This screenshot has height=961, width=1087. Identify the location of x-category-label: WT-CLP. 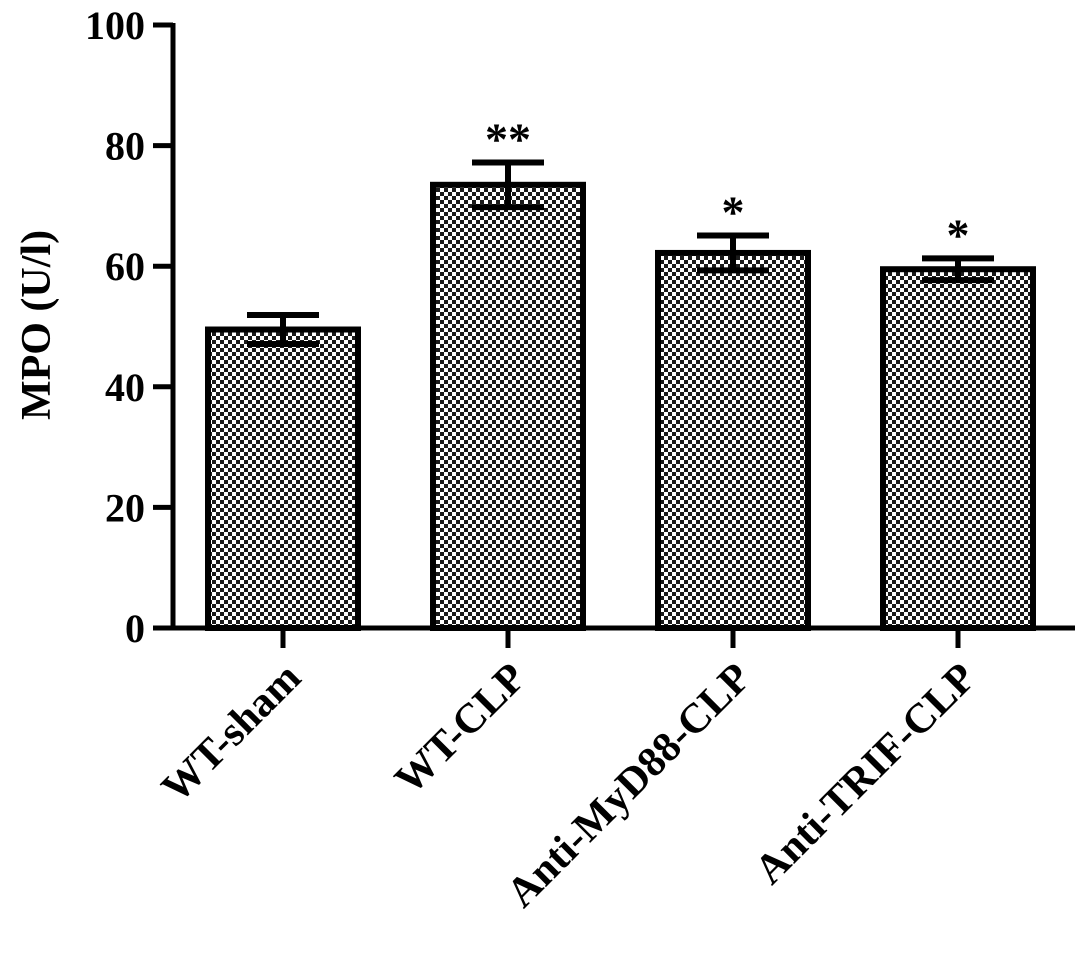
(460, 729).